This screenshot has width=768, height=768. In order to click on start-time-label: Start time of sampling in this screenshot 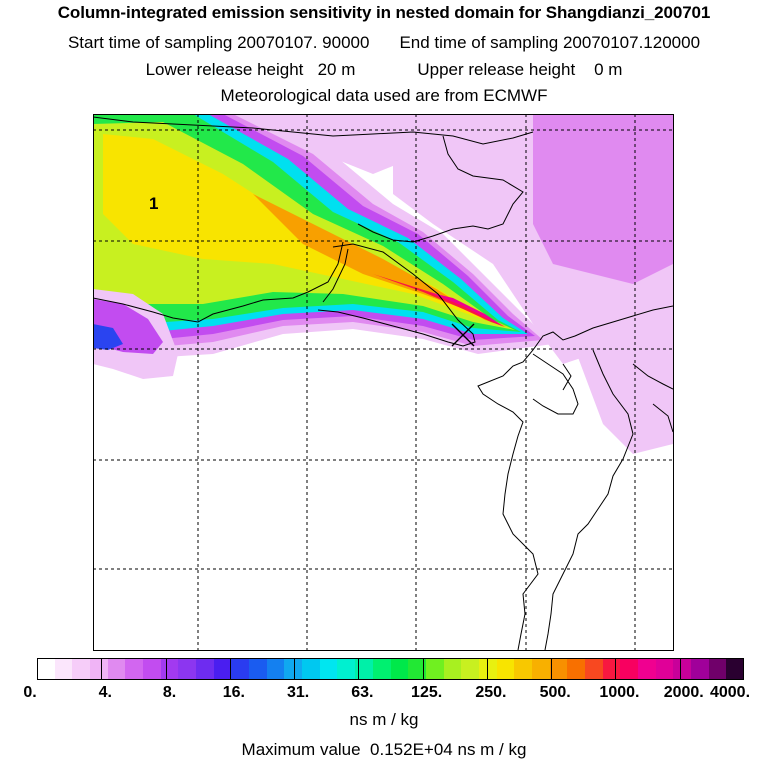, I will do `click(150, 42)`.